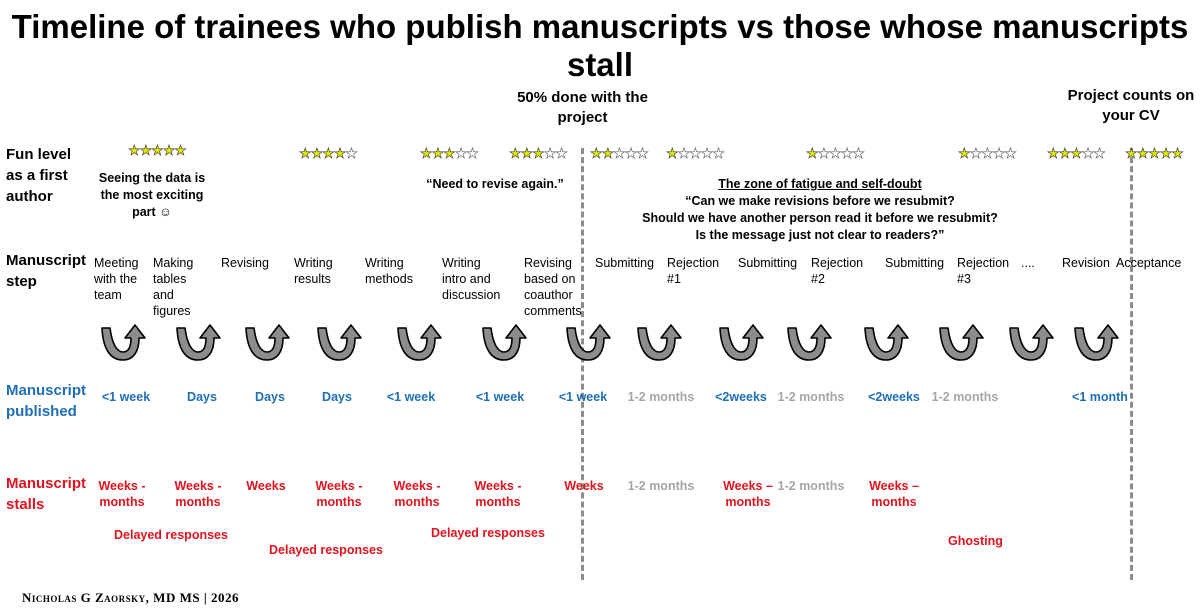  I want to click on step-label: Writing intro and discussion, so click(471, 279).